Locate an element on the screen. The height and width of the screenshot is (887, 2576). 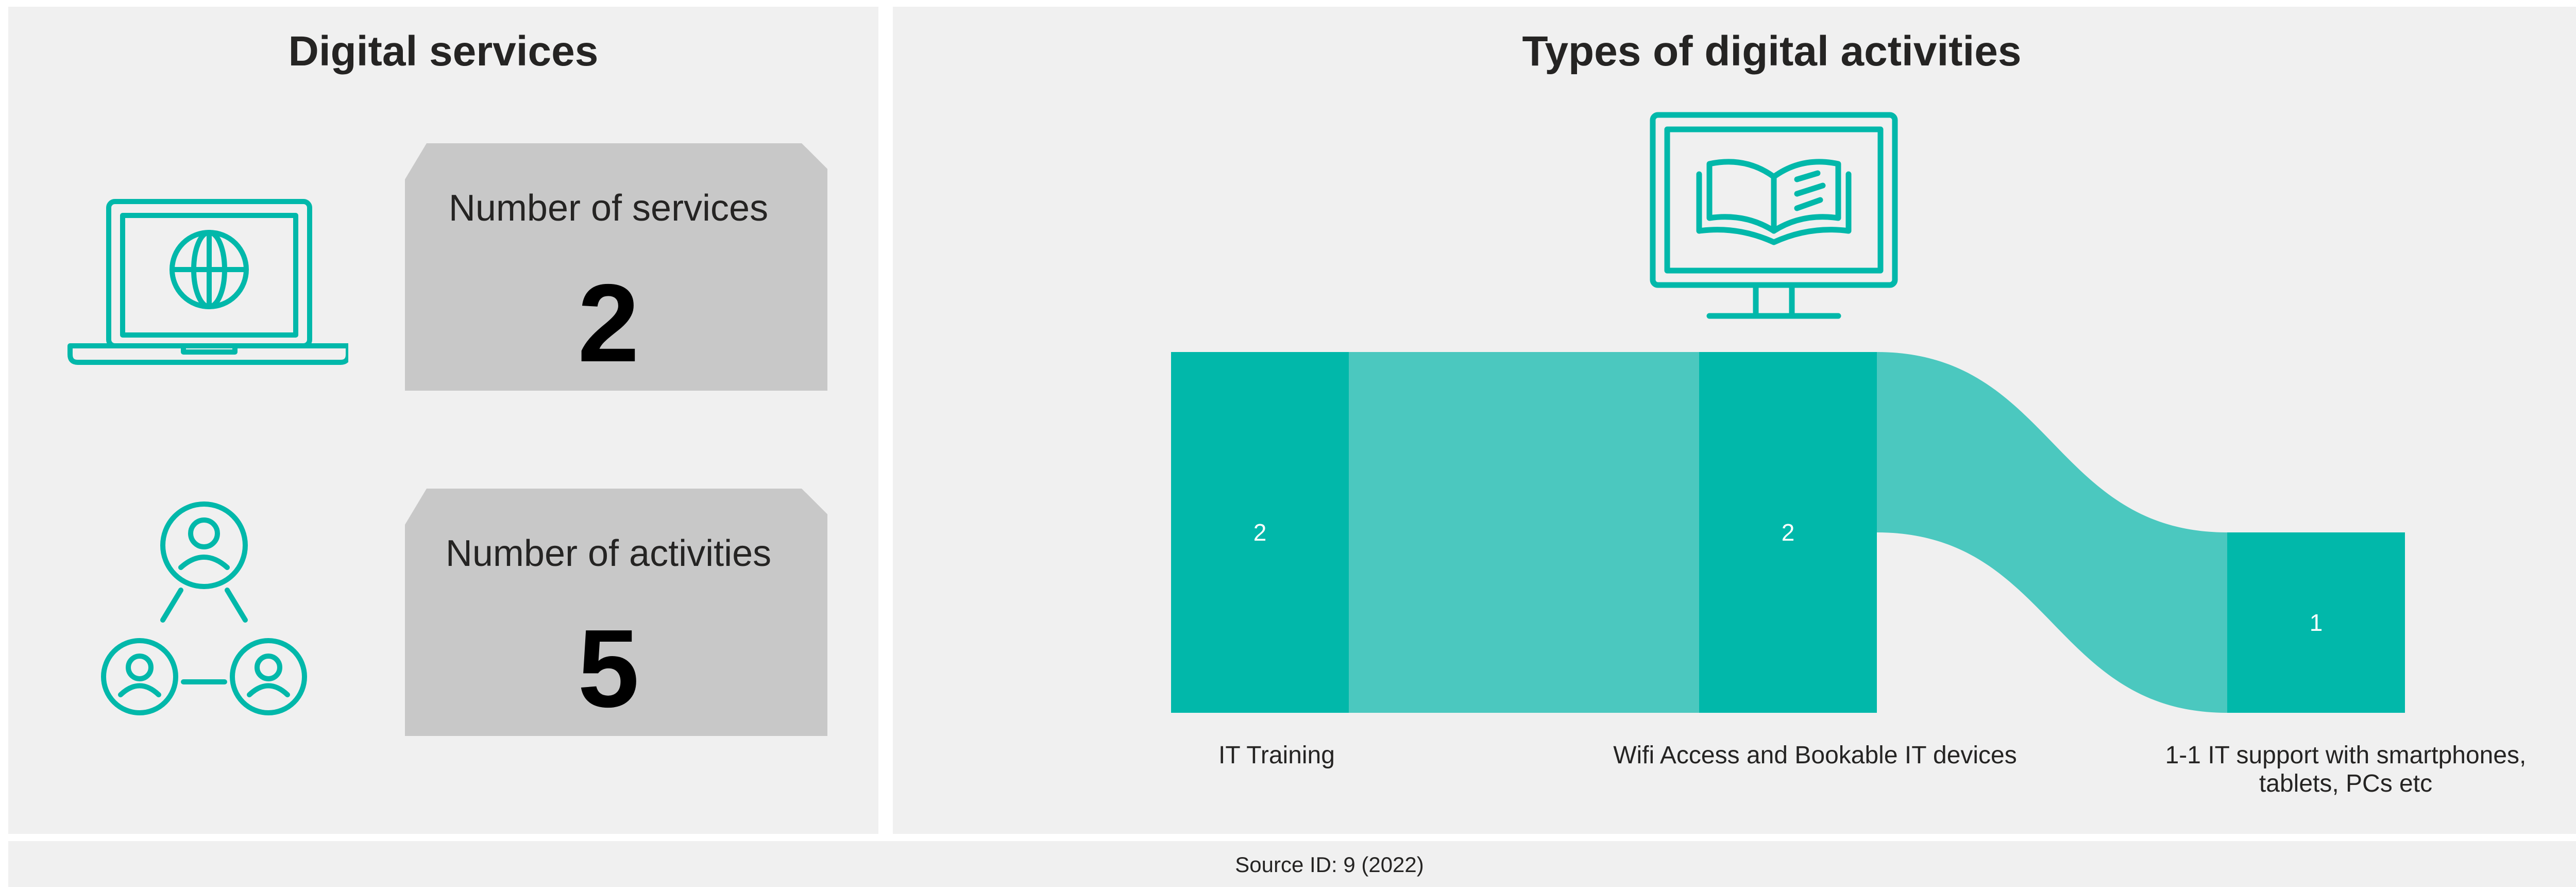
sankey-node-value-1: 2 is located at coordinates (1788, 532).